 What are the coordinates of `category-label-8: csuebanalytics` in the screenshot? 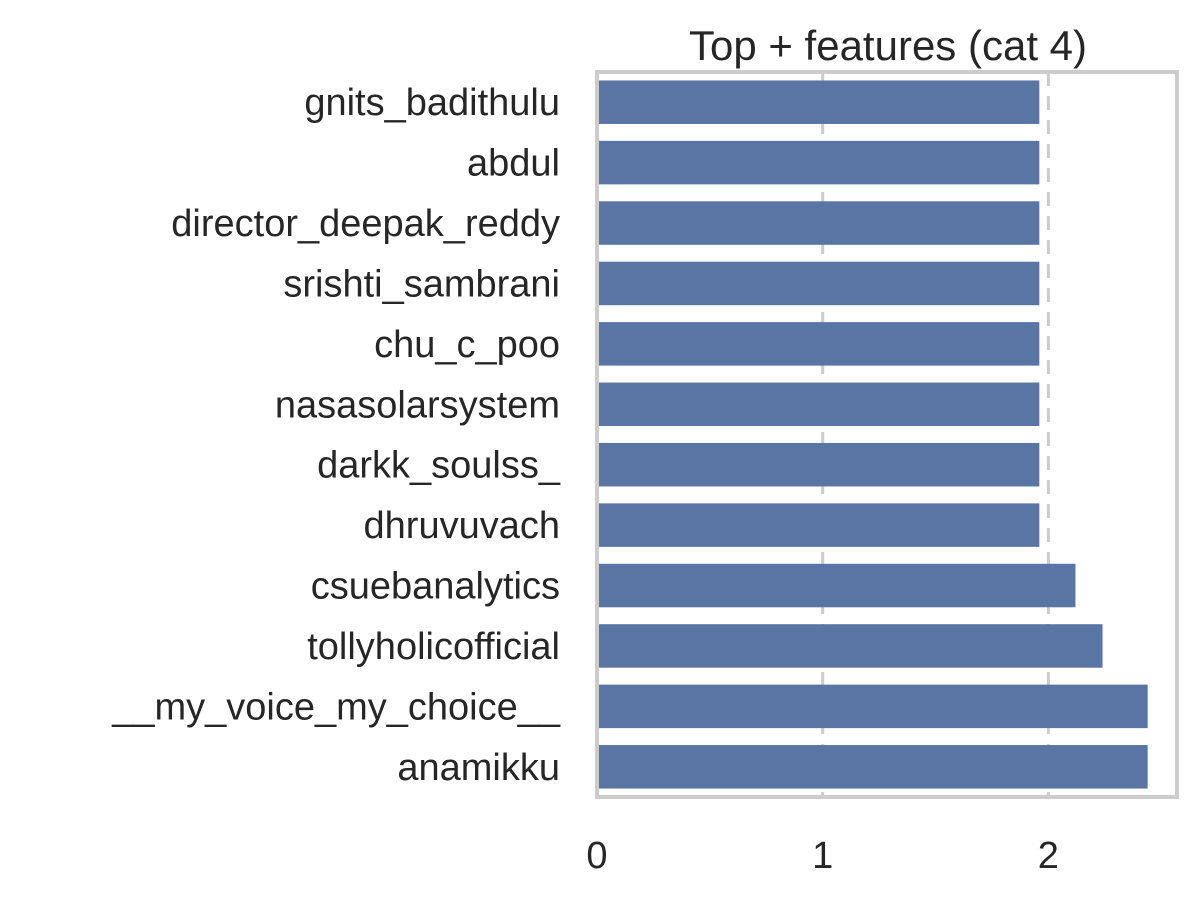 It's located at (435, 587).